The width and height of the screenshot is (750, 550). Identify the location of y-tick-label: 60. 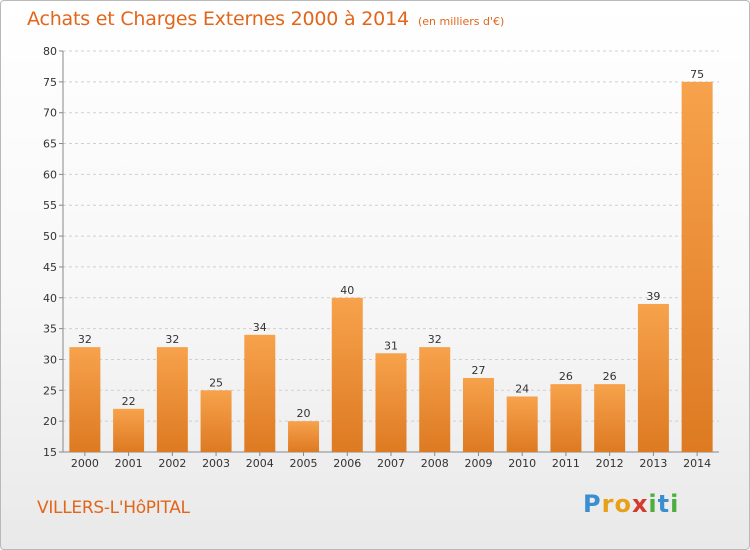
(50, 174).